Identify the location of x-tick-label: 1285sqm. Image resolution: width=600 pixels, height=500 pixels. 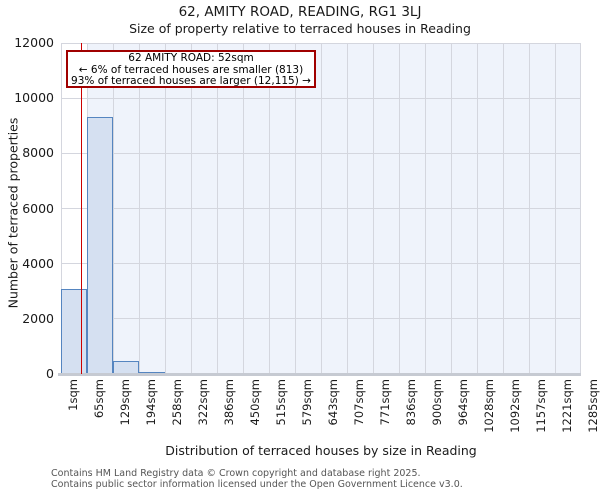
(593, 406).